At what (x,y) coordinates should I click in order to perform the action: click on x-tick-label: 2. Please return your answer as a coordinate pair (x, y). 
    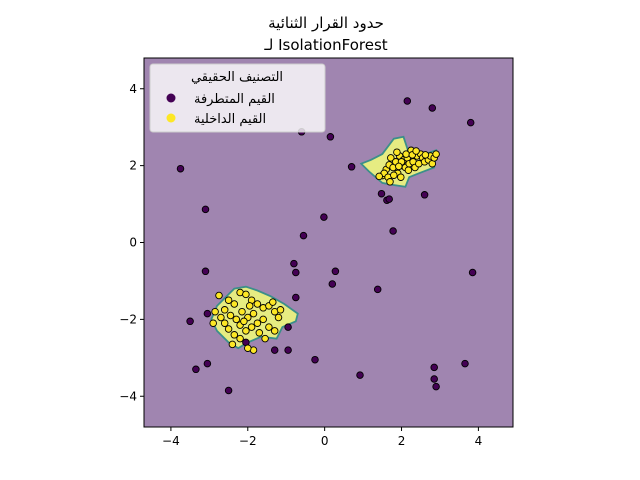
    Looking at the image, I should click on (402, 441).